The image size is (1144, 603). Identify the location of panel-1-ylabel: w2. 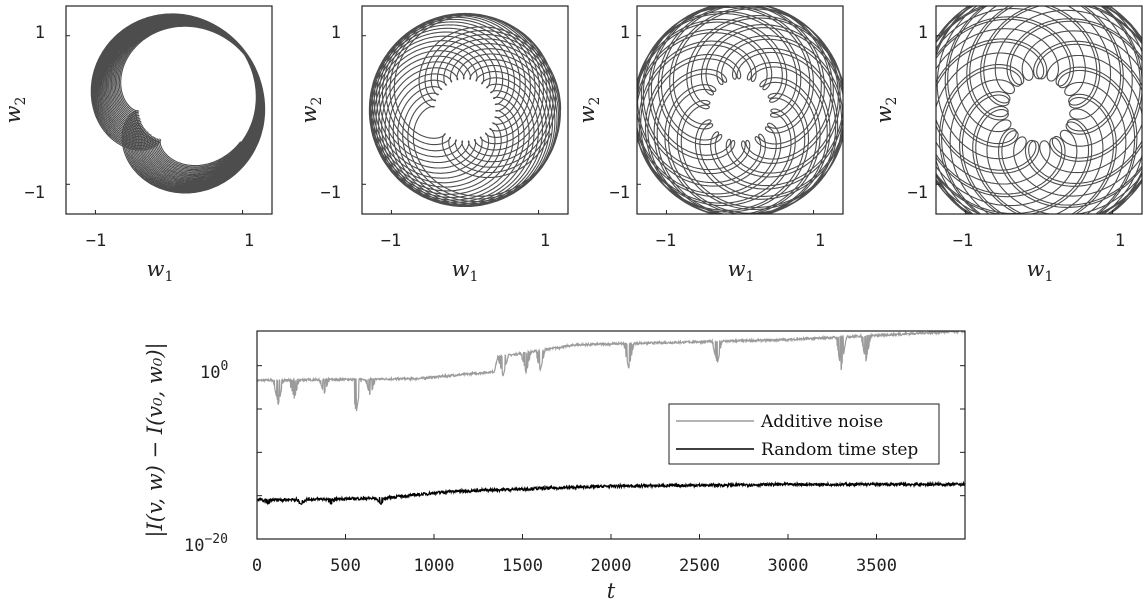
(15, 110).